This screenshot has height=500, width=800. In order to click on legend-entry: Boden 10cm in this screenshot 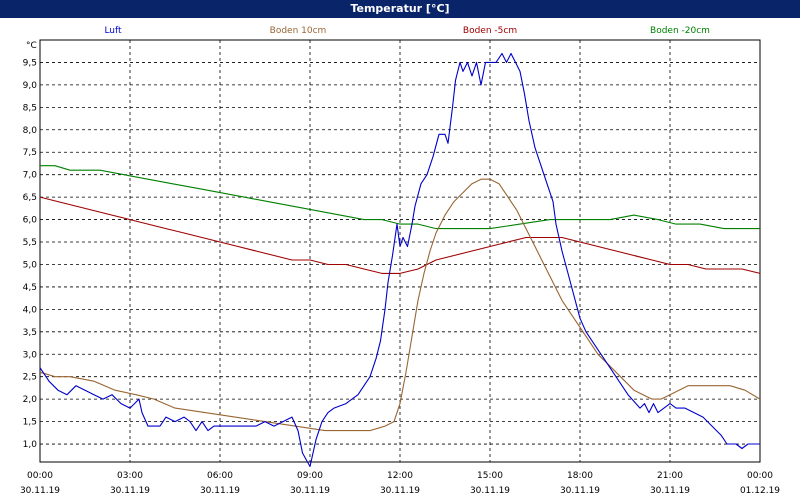, I will do `click(298, 31)`.